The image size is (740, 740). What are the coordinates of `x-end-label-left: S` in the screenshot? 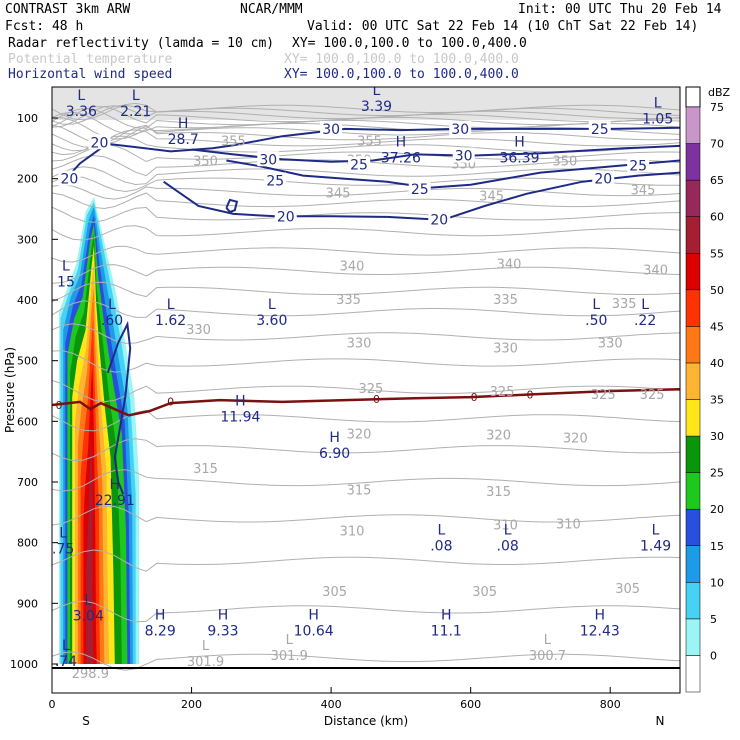 It's located at (86, 721).